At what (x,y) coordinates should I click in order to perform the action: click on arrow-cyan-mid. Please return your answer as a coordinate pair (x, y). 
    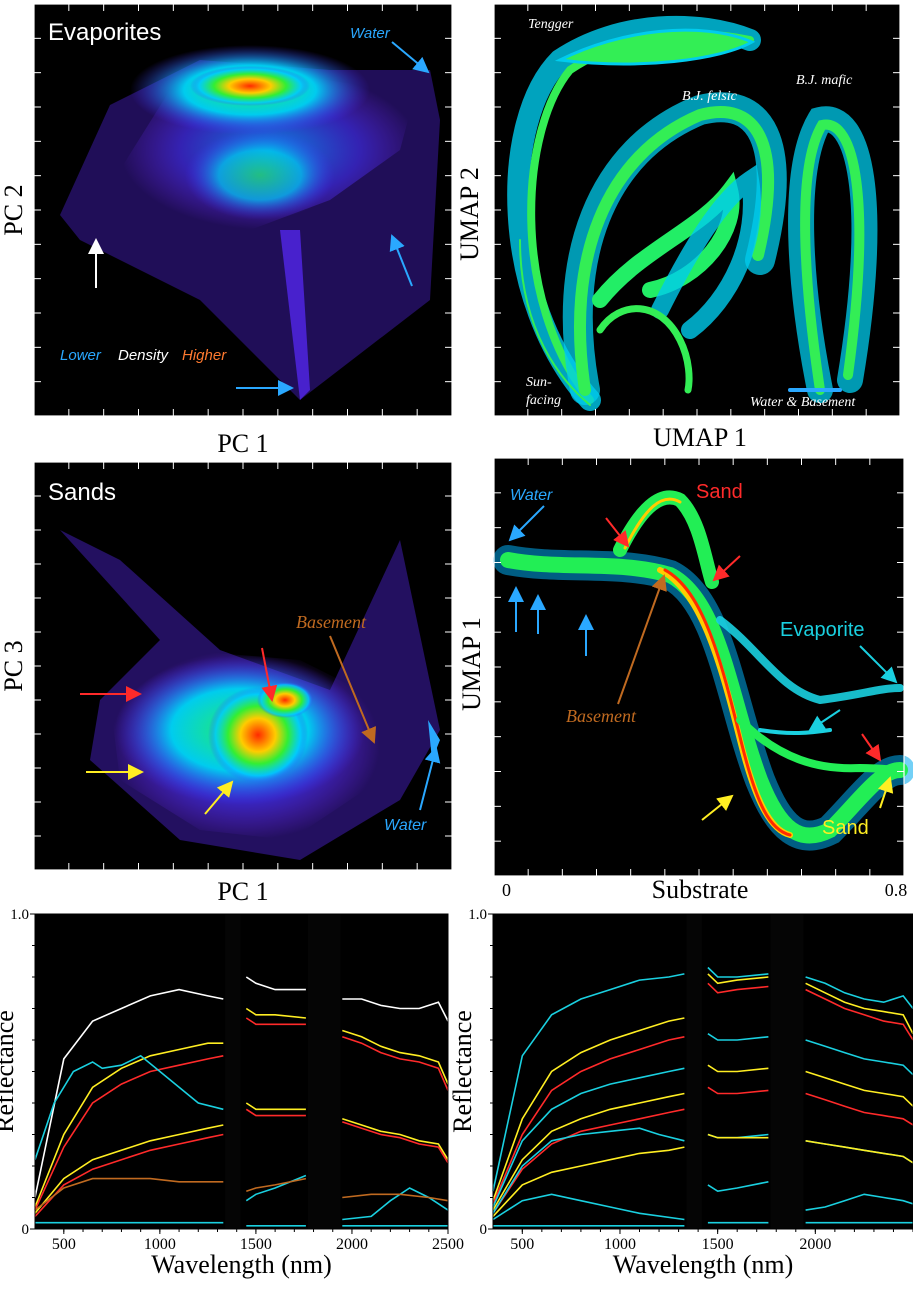
    Looking at the image, I should click on (824, 720).